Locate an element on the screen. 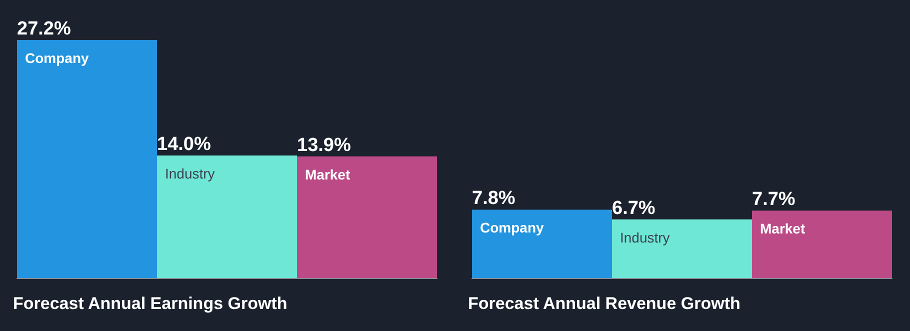 This screenshot has height=331, width=910. data-label: 13.9% is located at coordinates (324, 145).